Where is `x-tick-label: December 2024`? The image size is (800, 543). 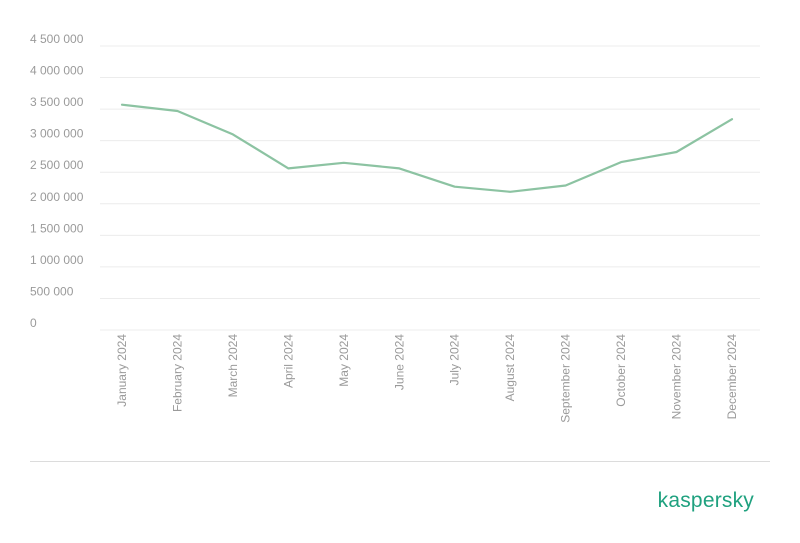 x-tick-label: December 2024 is located at coordinates (732, 377).